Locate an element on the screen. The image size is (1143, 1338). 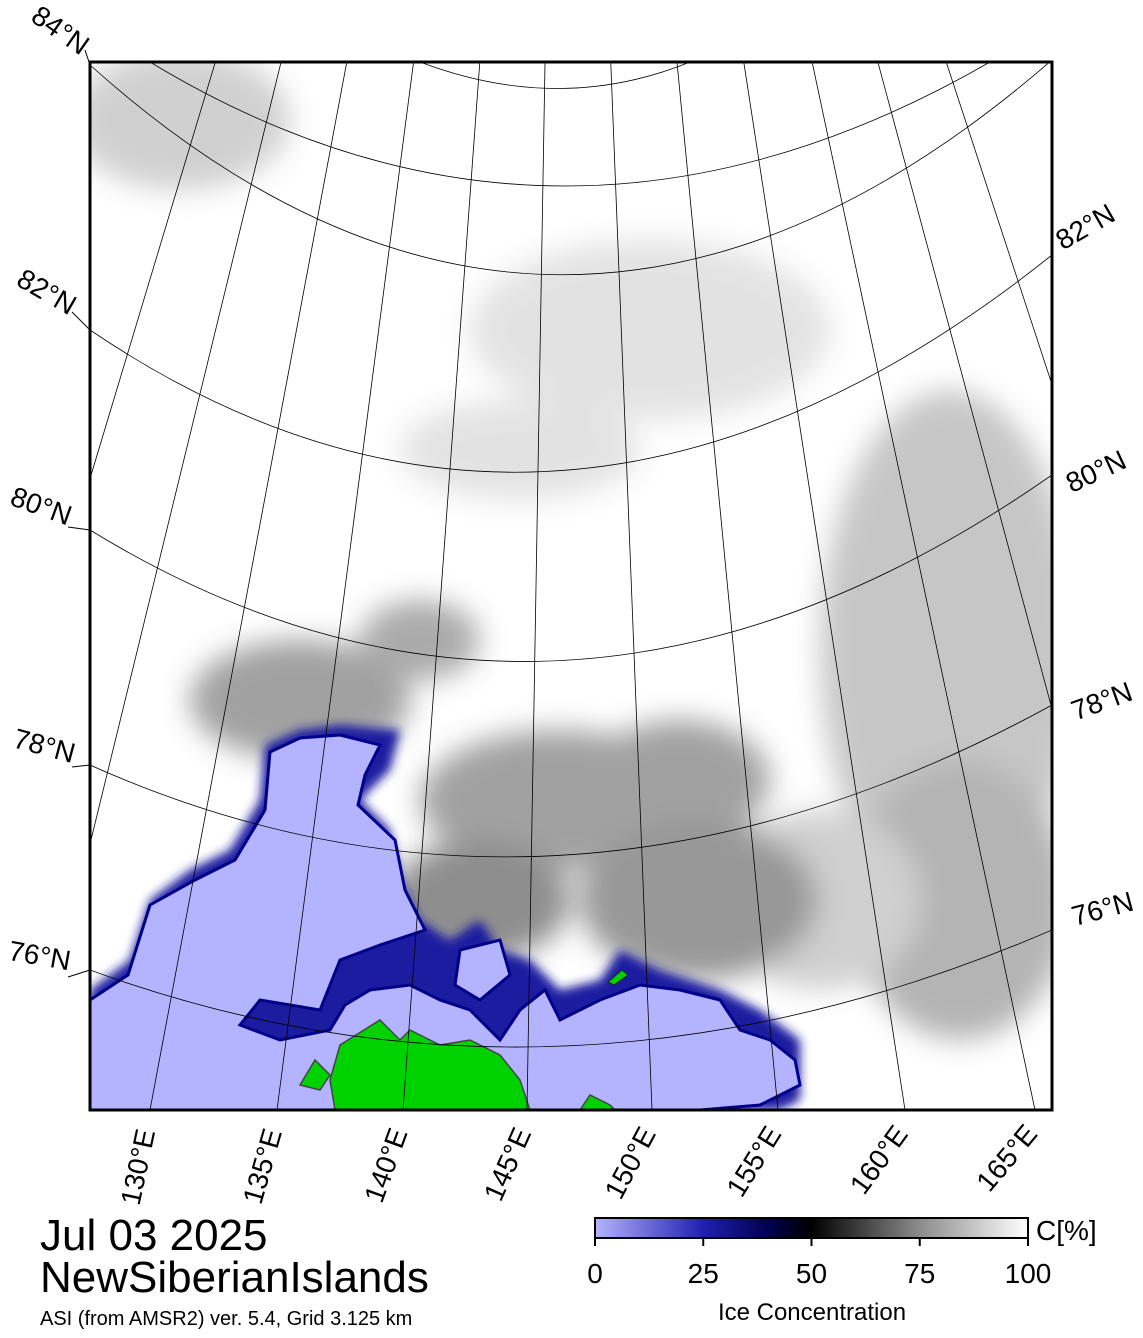
longitude-label: 150°E is located at coordinates (629, 1163).